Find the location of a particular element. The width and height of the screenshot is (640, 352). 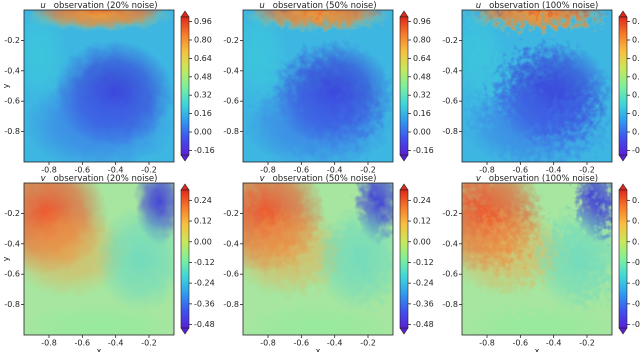

subplot-title: u observation (100% noise) is located at coordinates (537, 6).